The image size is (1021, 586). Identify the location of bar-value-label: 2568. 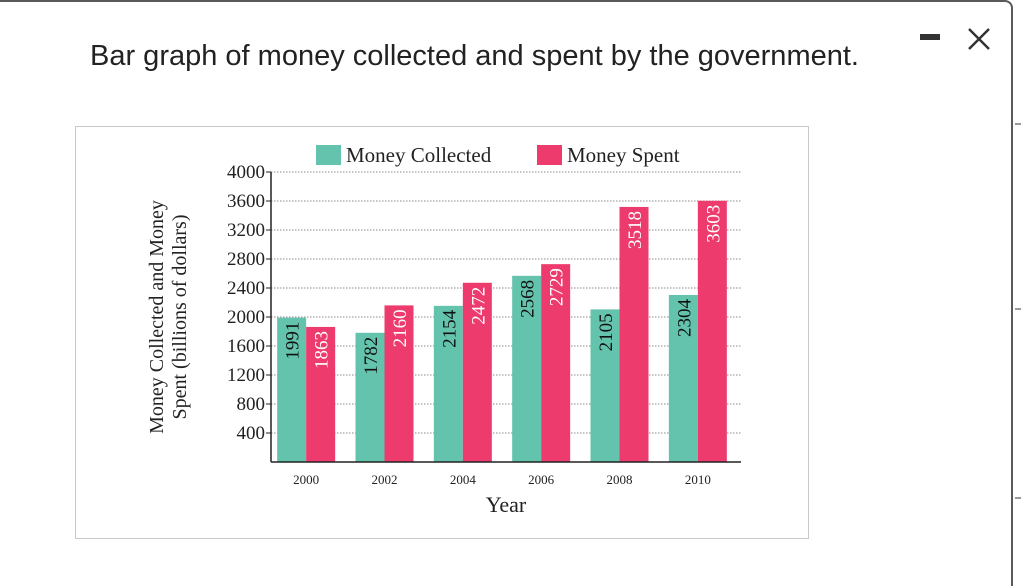
(528, 299).